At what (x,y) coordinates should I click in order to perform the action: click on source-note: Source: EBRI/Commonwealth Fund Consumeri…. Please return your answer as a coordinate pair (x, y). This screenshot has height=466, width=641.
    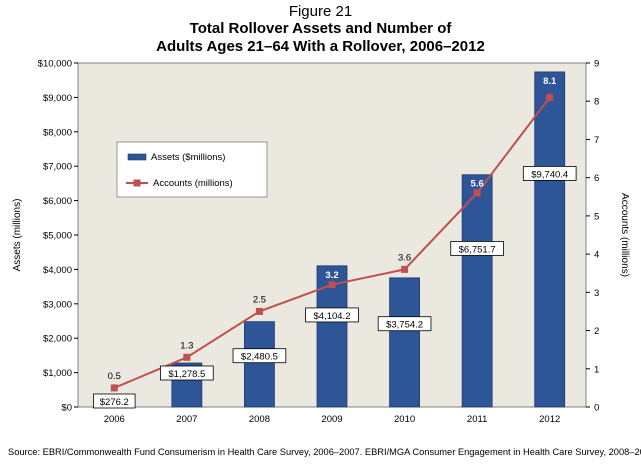
    Looking at the image, I should click on (324, 452).